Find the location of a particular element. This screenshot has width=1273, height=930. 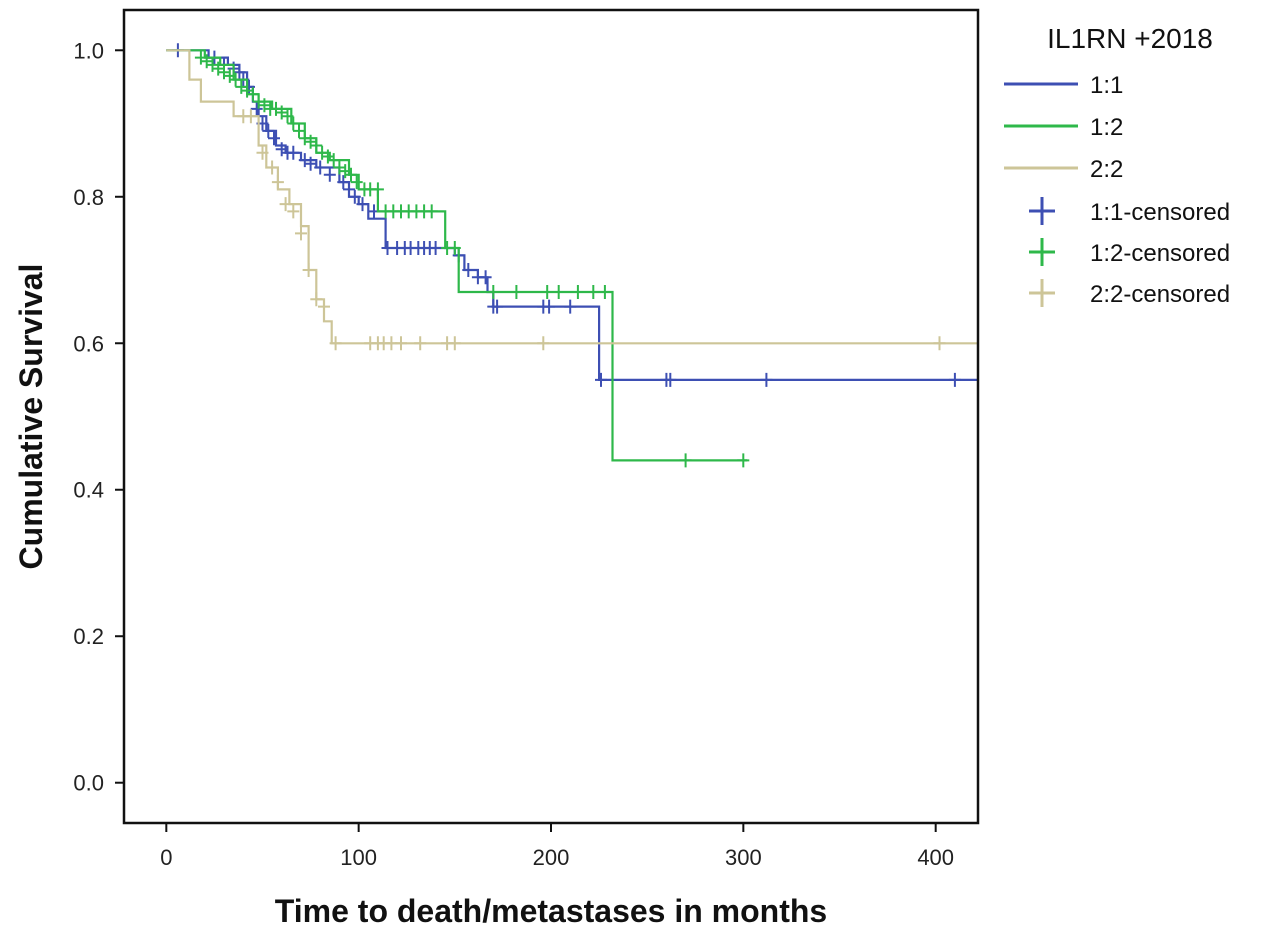

y-tick-label: 1.0 is located at coordinates (88, 50).